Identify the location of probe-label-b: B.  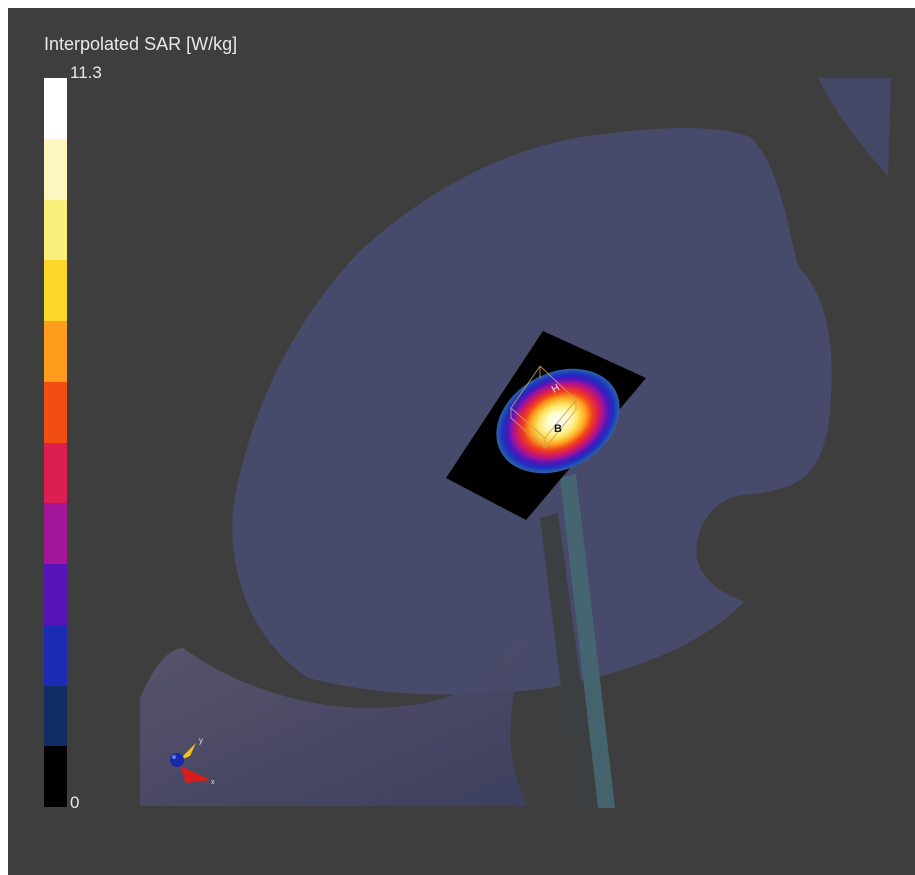
(558, 429).